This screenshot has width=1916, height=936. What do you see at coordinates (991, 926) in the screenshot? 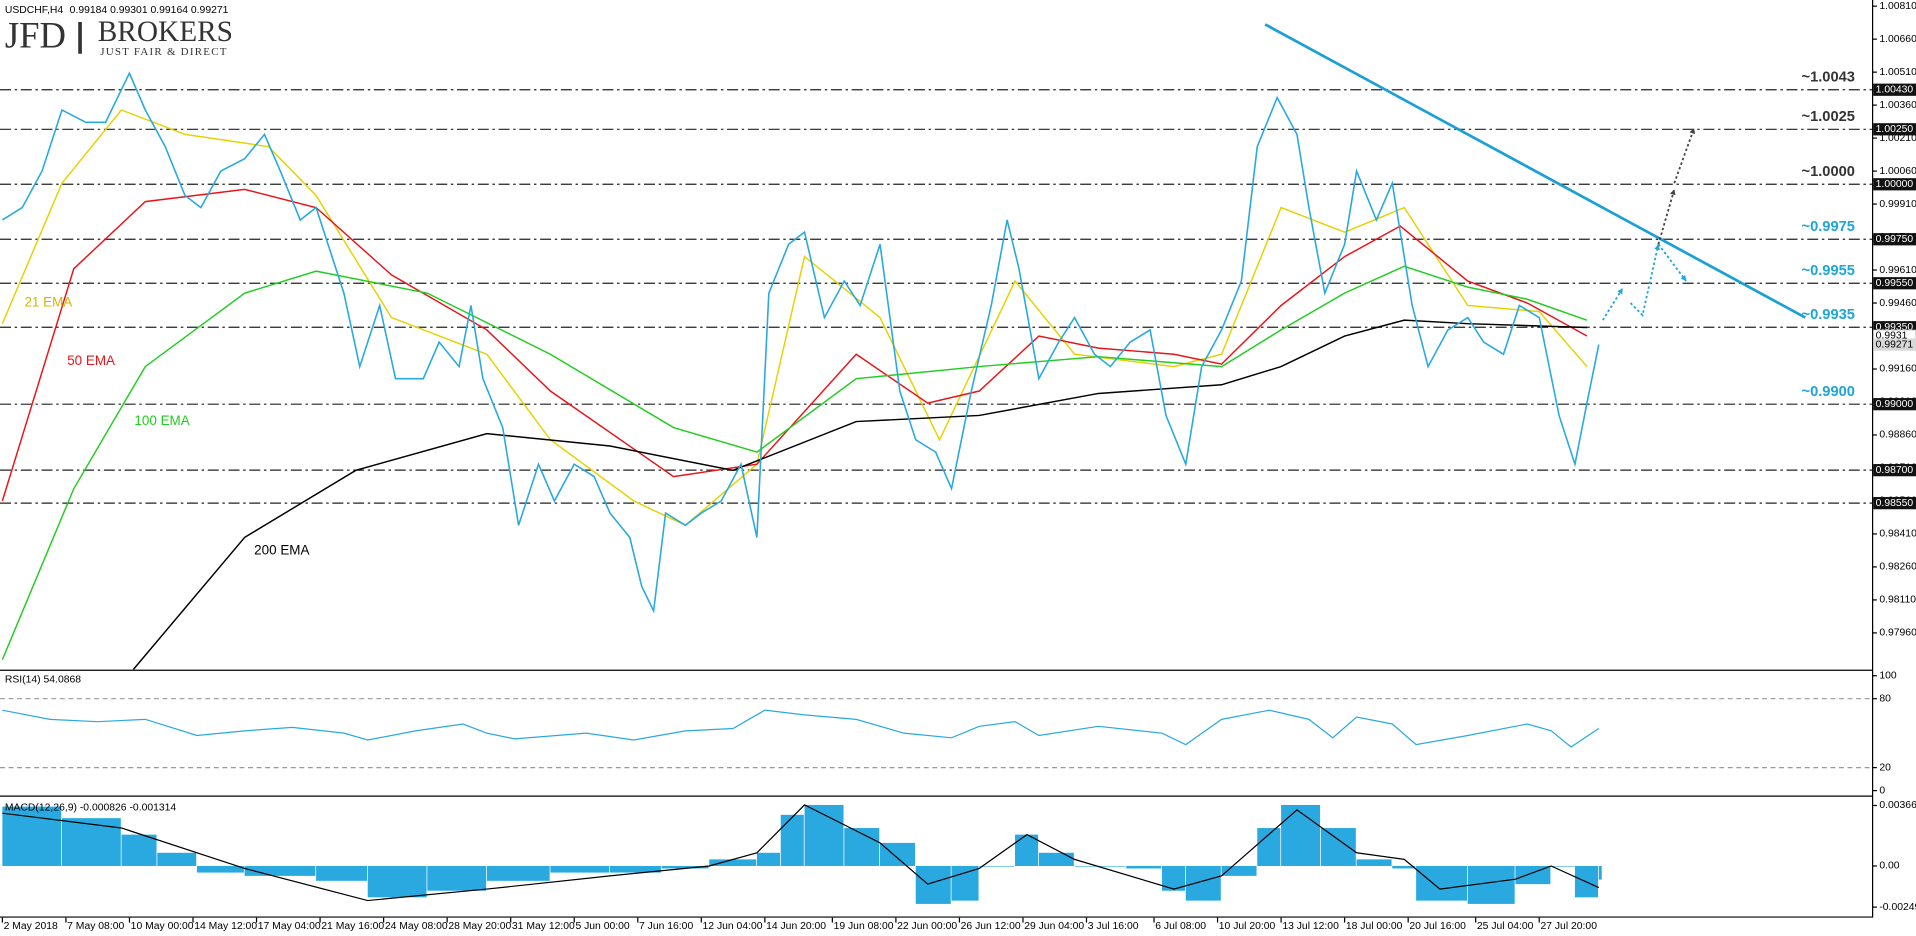
I see `x-tick-label: 26 Jun 12:00` at bounding box center [991, 926].